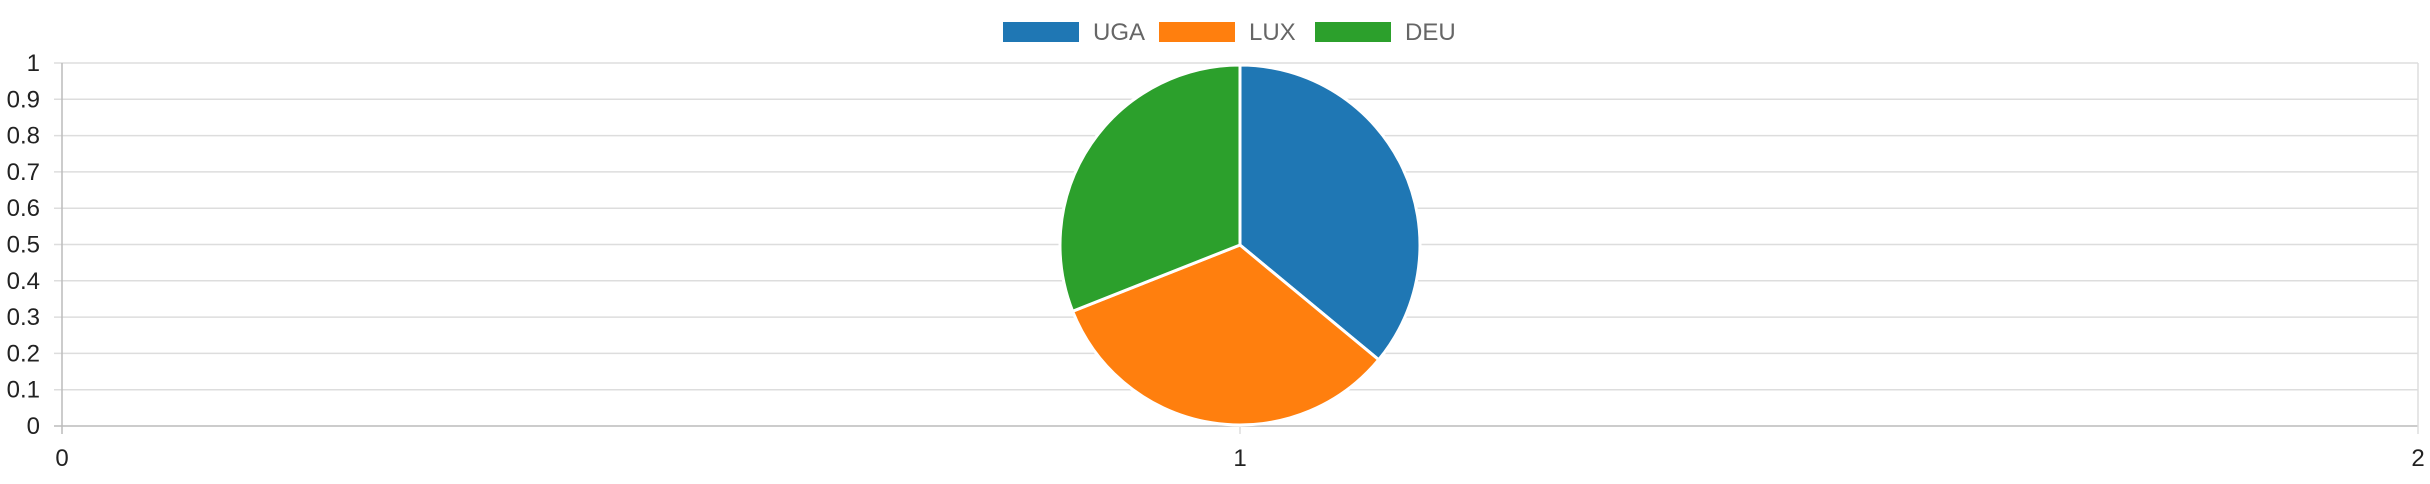  What do you see at coordinates (23, 172) in the screenshot?
I see `y-tick-label: 0.7` at bounding box center [23, 172].